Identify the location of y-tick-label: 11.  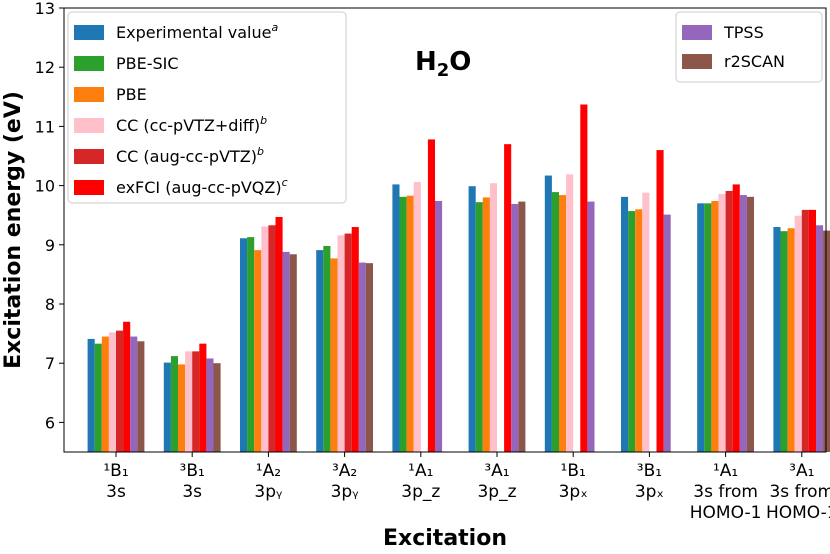
(45, 126).